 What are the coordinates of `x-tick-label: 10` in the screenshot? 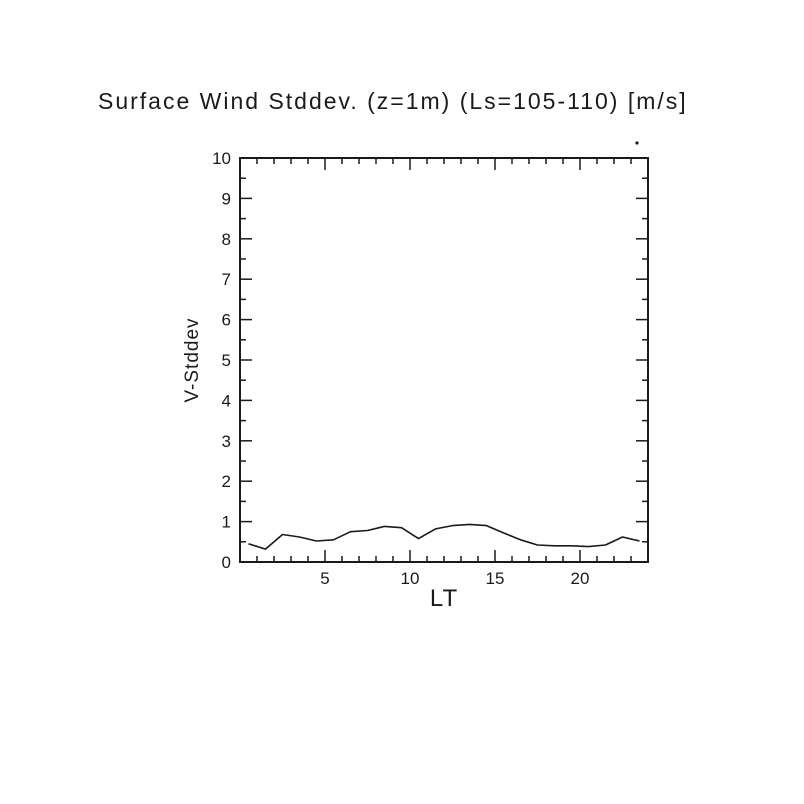 It's located at (410, 578).